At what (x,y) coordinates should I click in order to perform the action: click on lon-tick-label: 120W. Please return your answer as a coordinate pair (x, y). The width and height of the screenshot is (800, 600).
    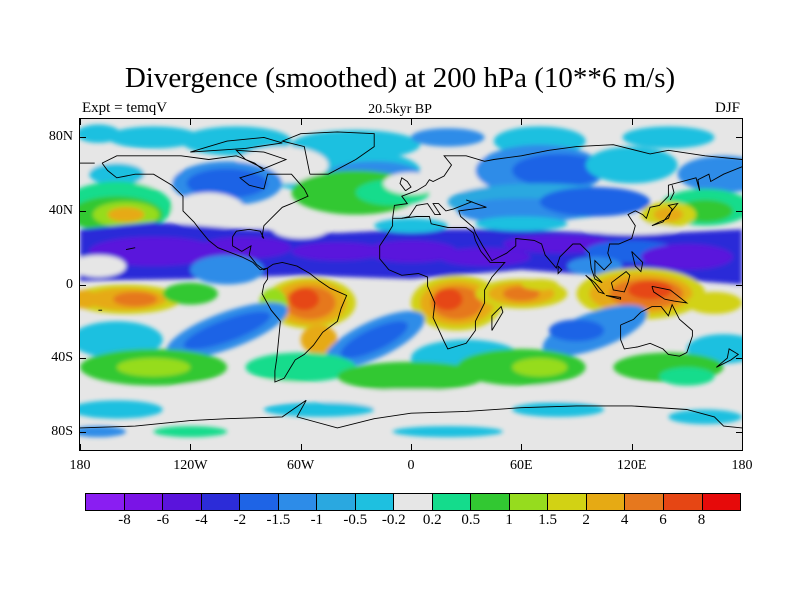
    Looking at the image, I should click on (190, 465).